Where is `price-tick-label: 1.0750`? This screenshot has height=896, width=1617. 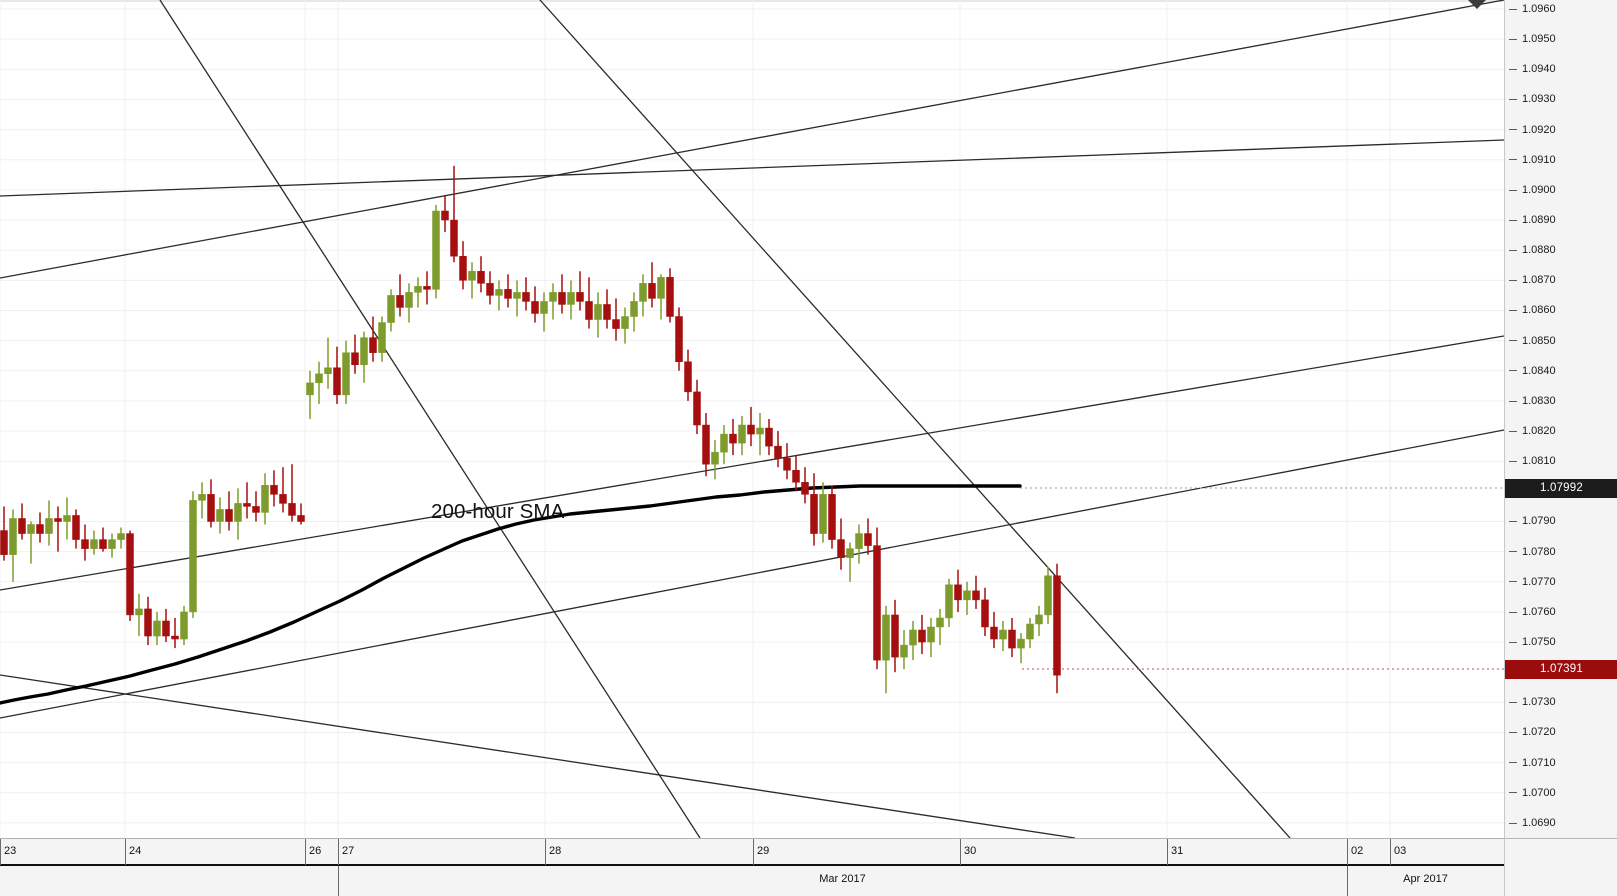
price-tick-label: 1.0750 is located at coordinates (1539, 642).